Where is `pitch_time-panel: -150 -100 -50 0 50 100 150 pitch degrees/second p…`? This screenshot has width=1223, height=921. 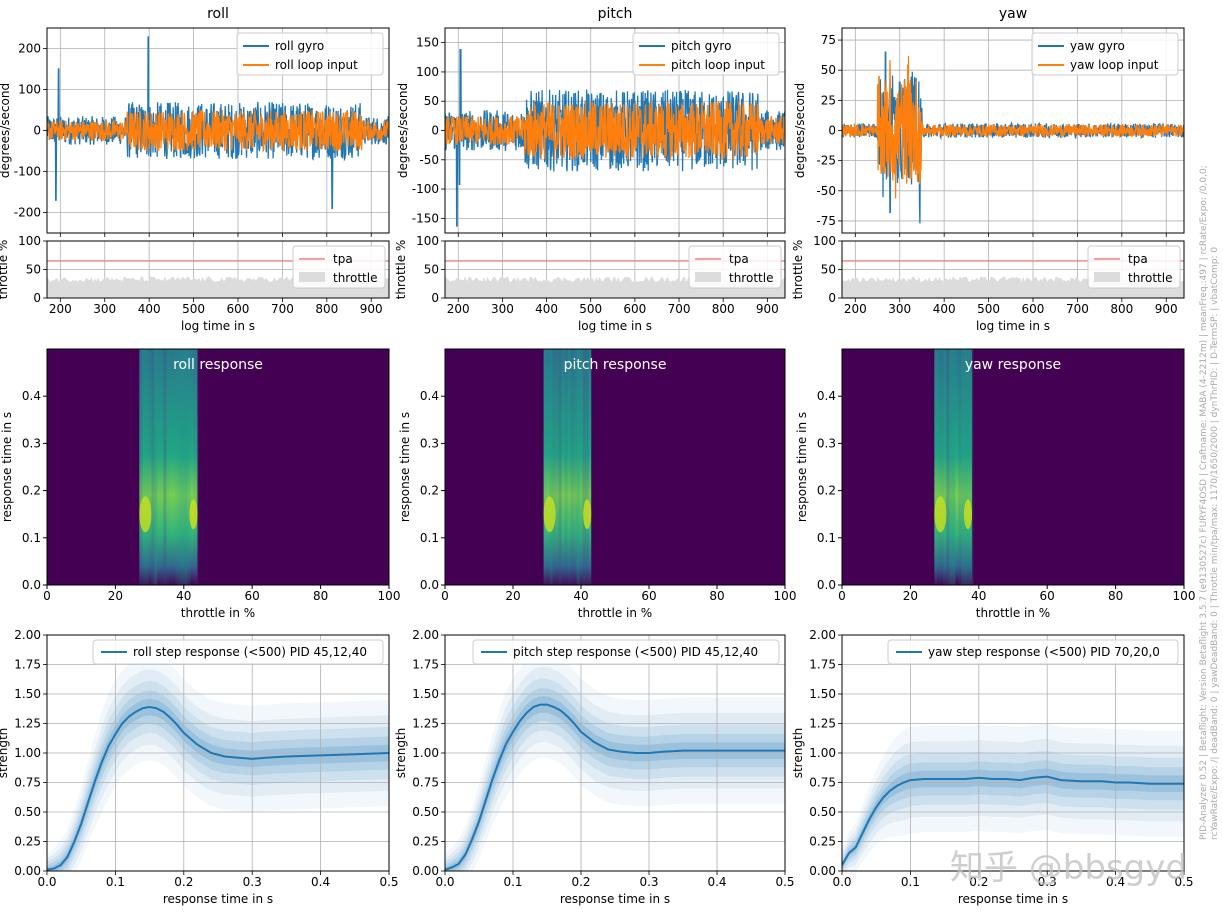
pitch_time-panel: -150 -100 -50 0 50 100 150 pitch degrees/second p… is located at coordinates (591, 121).